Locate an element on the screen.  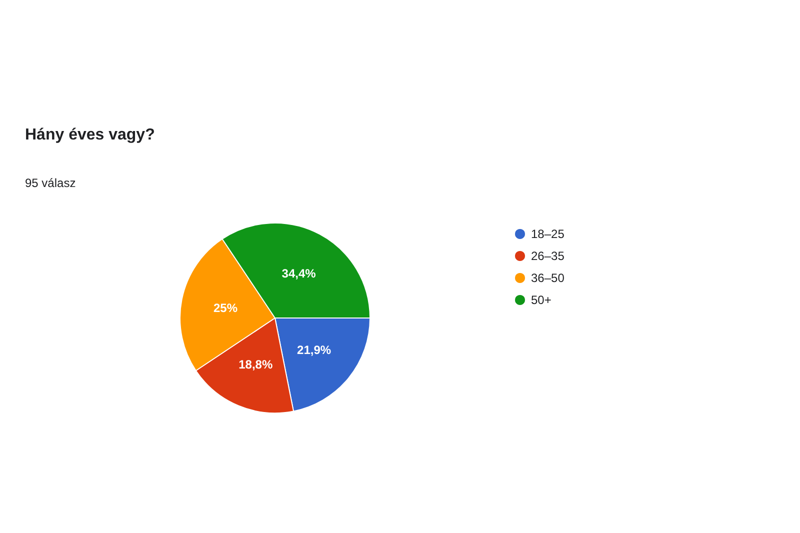
data-label: 18,8% is located at coordinates (255, 365).